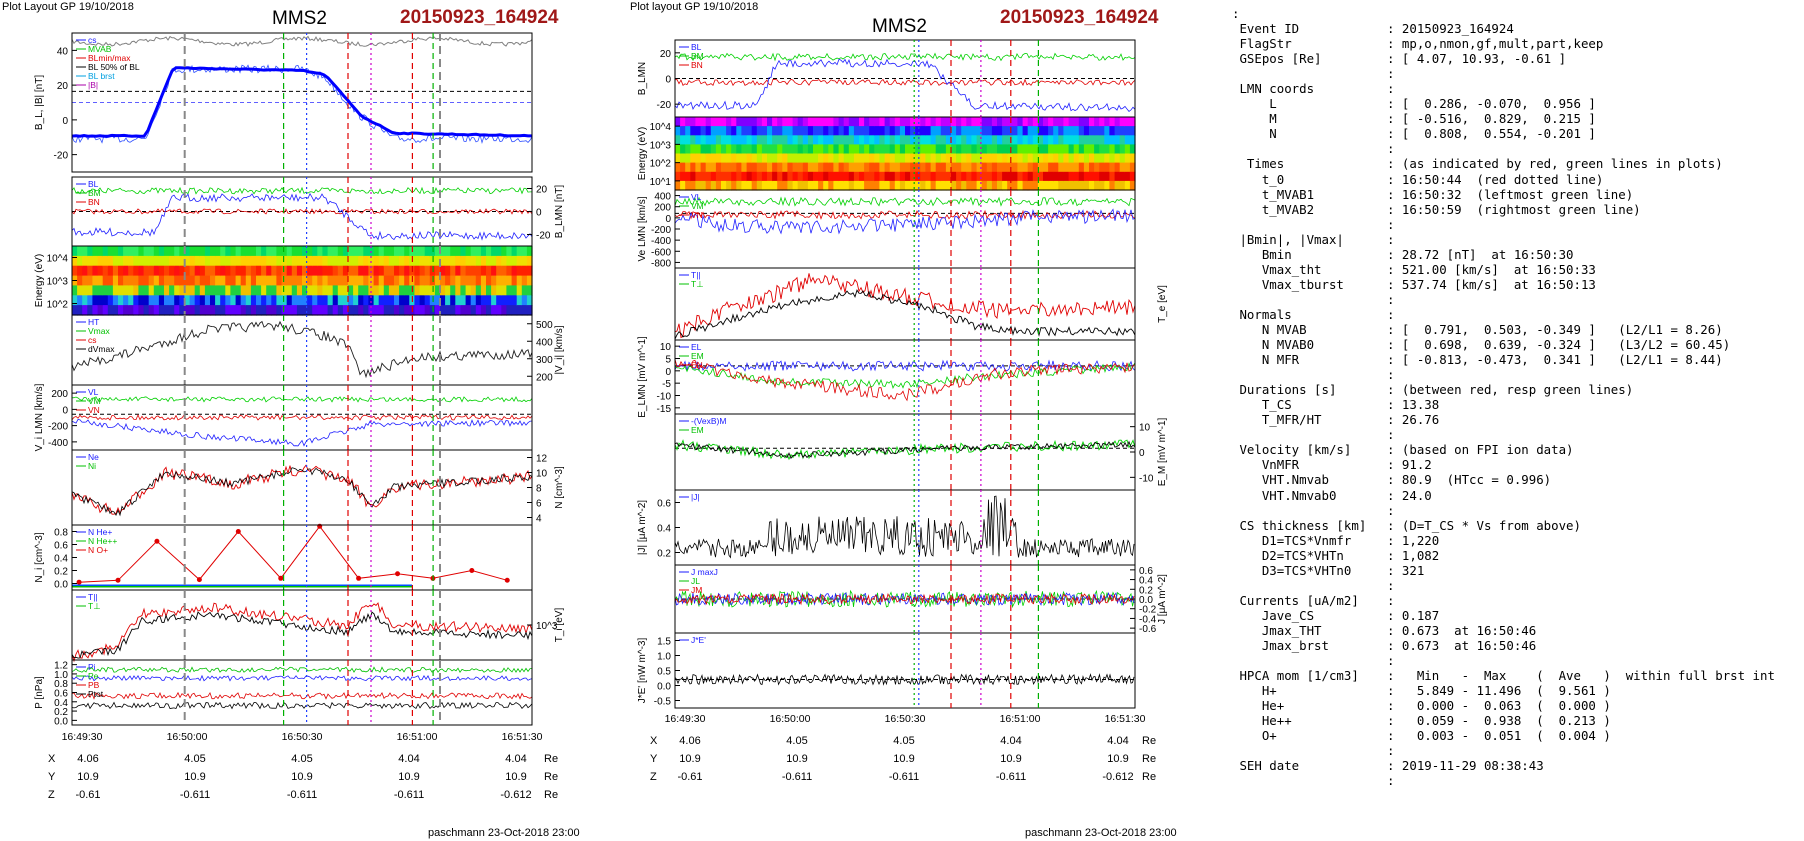 This screenshot has height=841, width=1804. I want to click on info-row: SEH date: 2019-11-29 08:38:43, so click(1512, 765).